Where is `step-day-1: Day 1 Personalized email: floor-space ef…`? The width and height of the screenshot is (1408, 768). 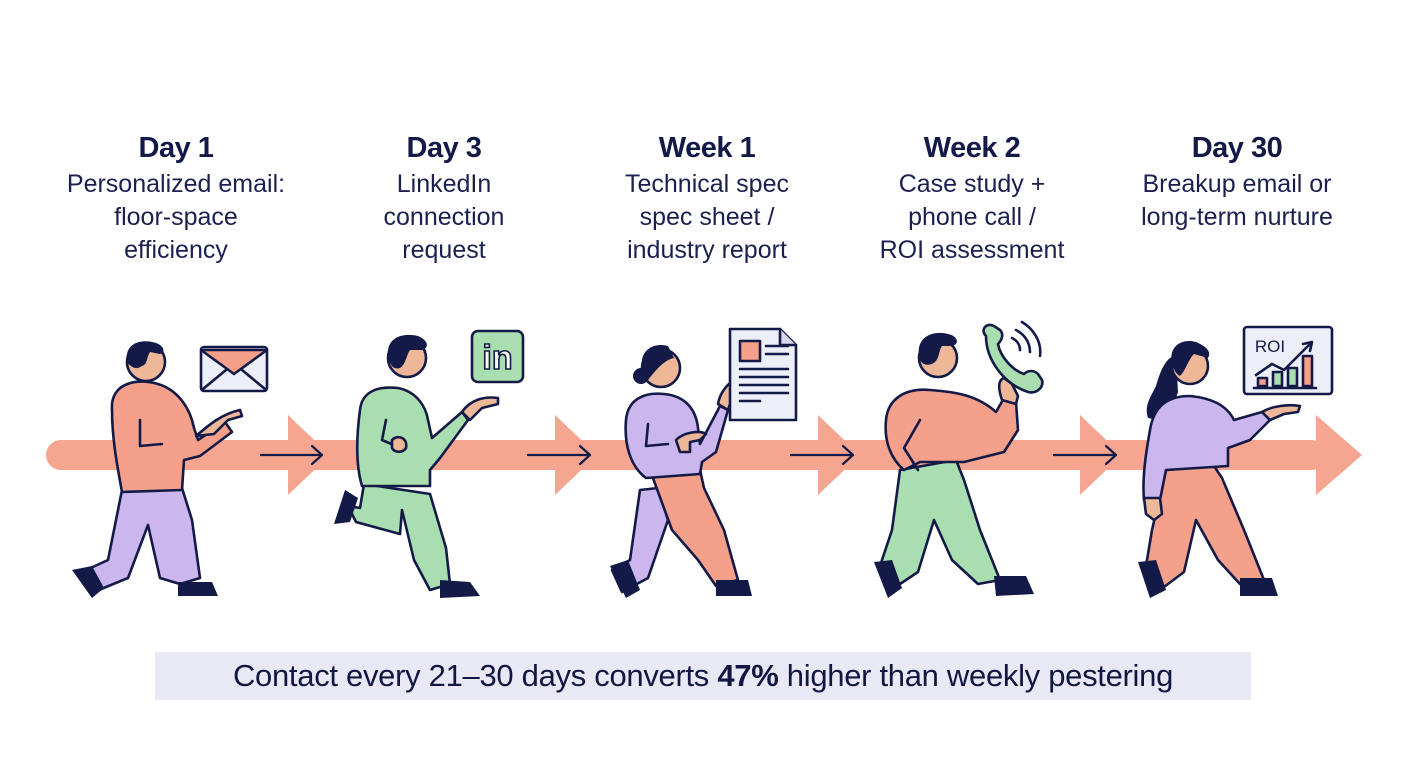 step-day-1: Day 1 Personalized email: floor-space ef… is located at coordinates (176, 197).